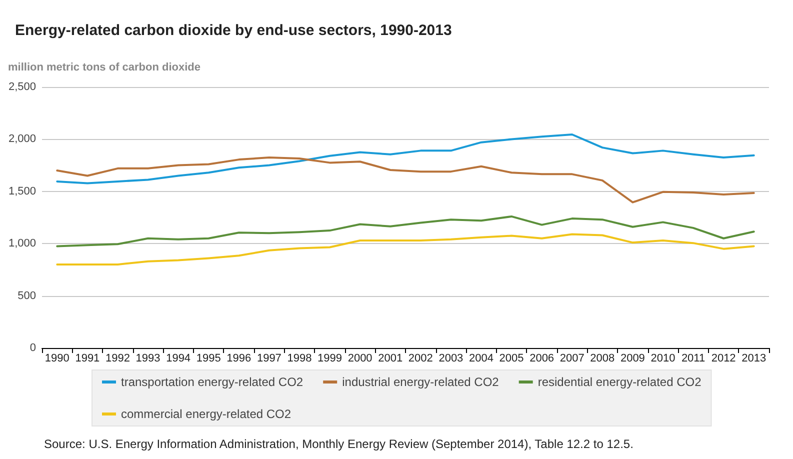 This screenshot has height=459, width=793. Describe the element at coordinates (87, 358) in the screenshot. I see `x-tick-label: 1991` at that location.